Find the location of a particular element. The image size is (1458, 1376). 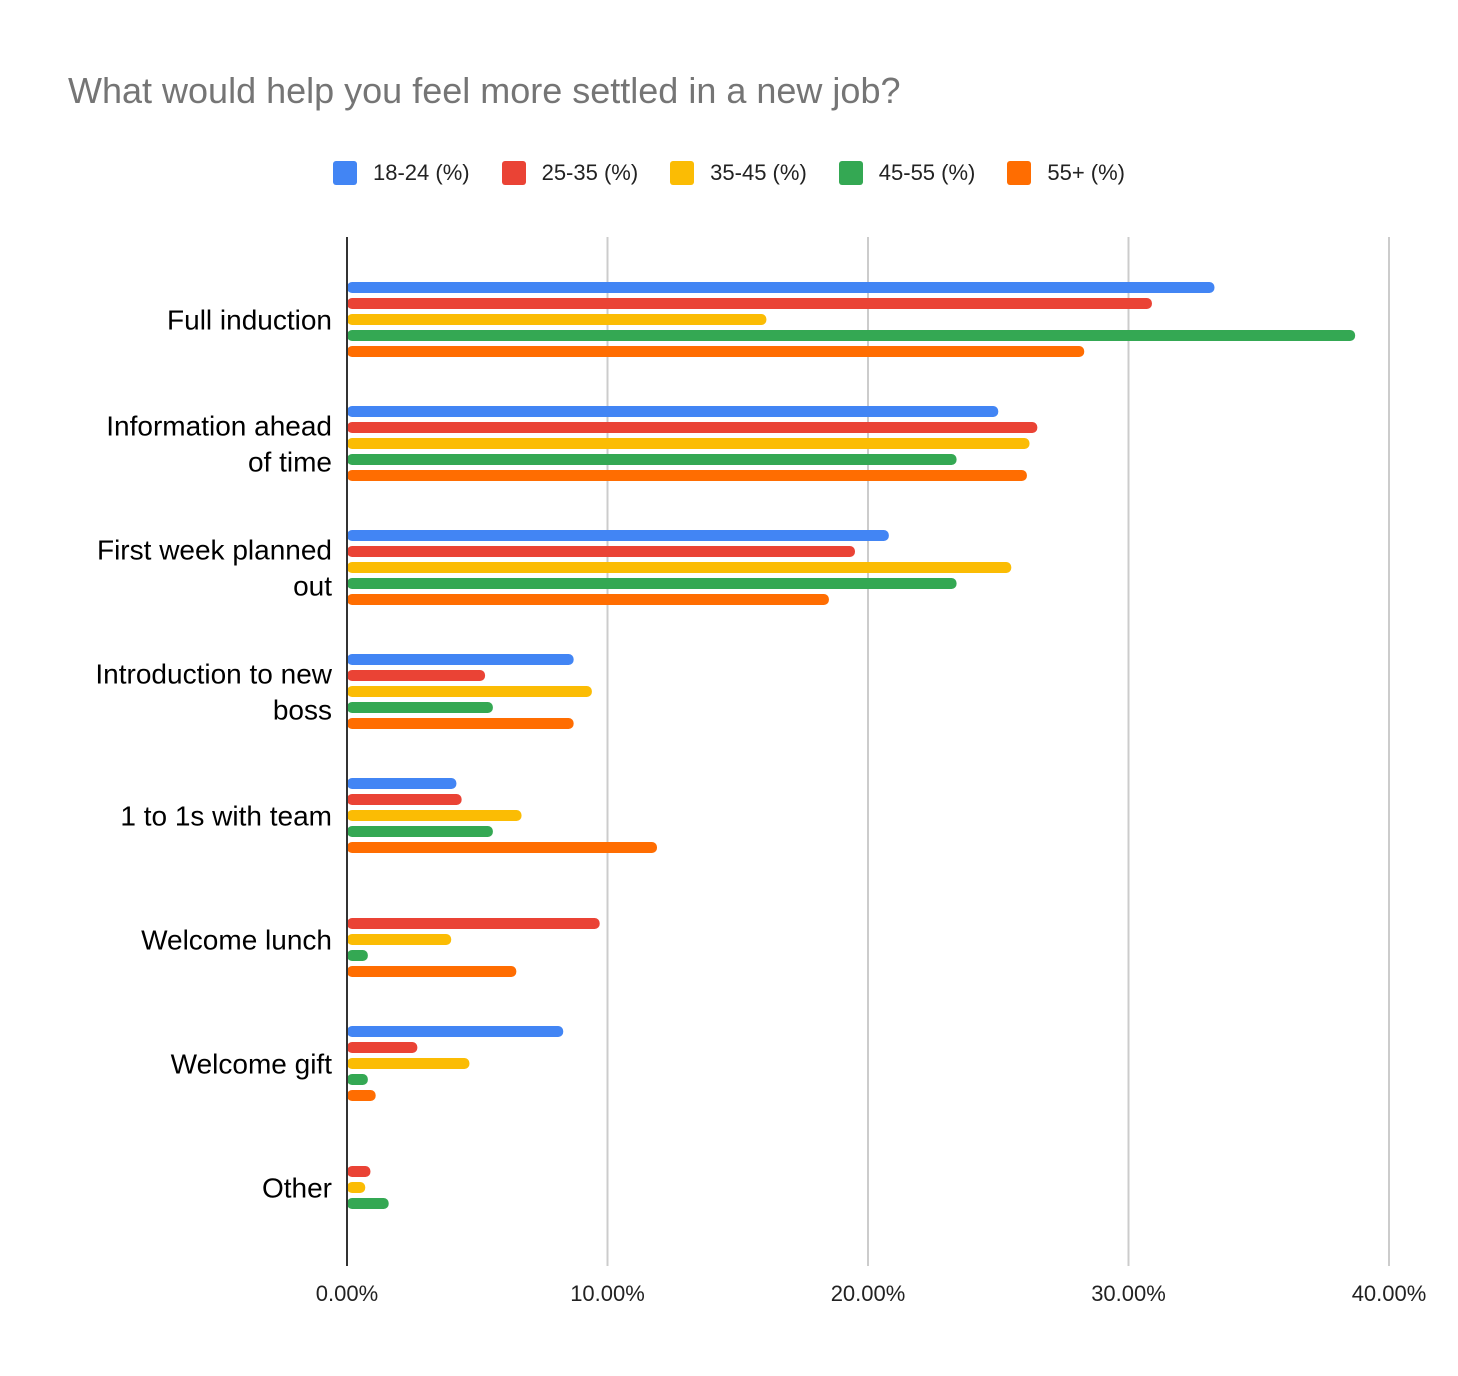

category-label: 1 to 1s with team is located at coordinates (226, 816).